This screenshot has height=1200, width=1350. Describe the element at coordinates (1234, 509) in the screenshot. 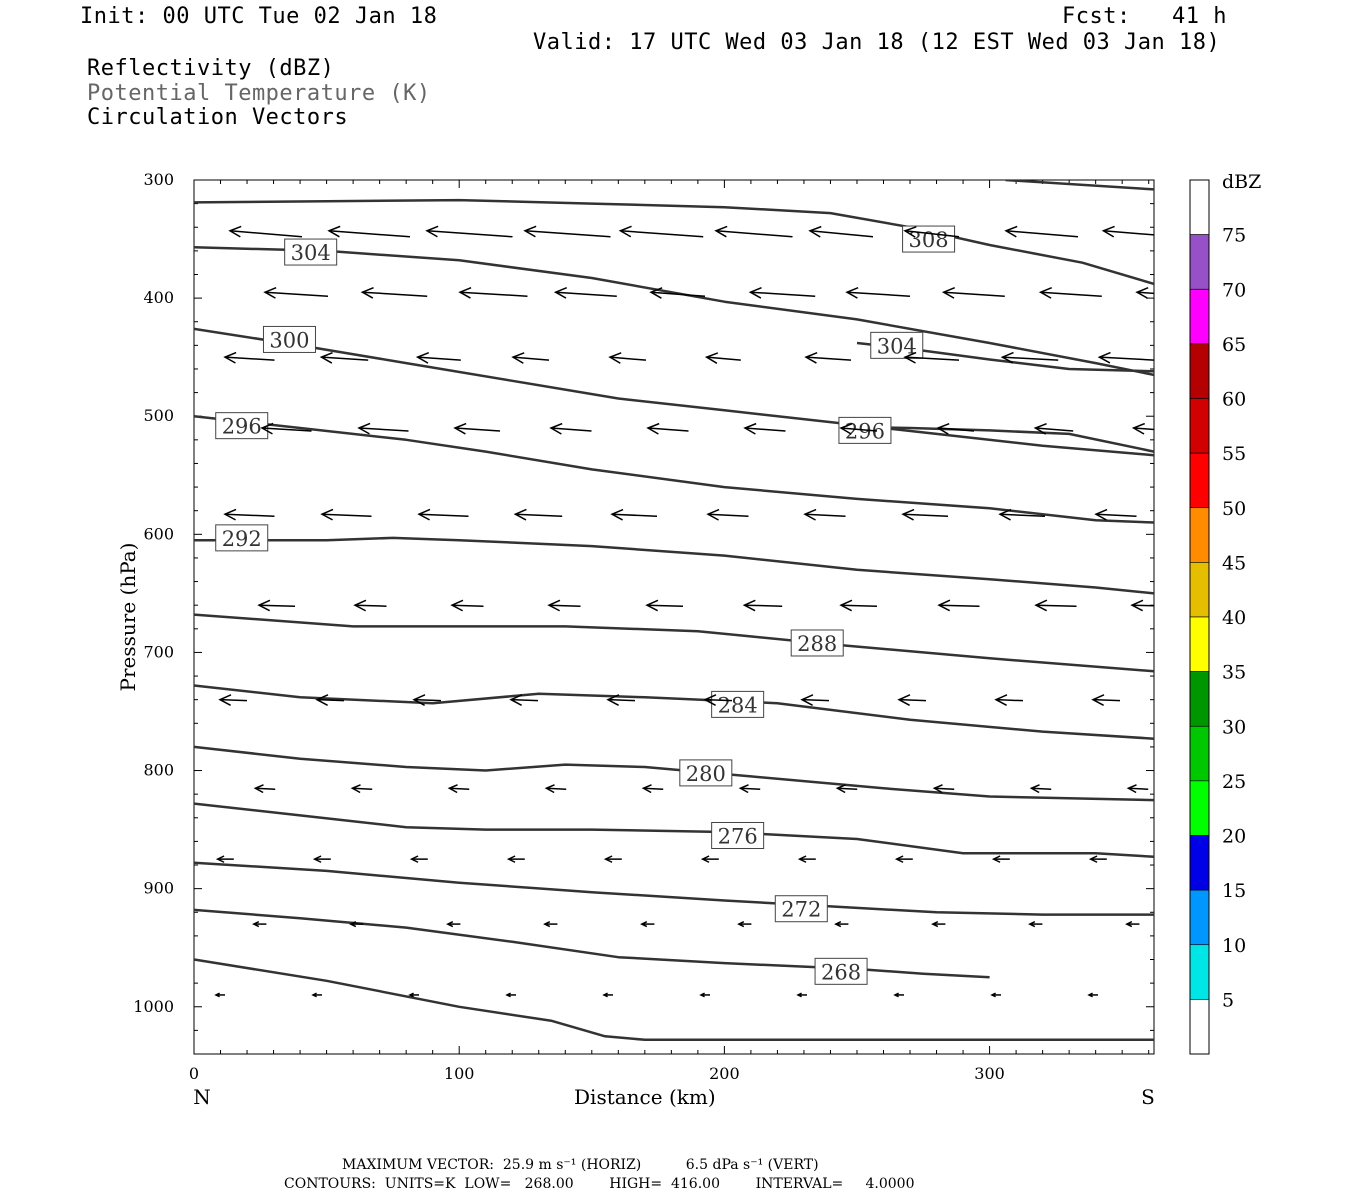

I see `colorbar-tick-label: 50` at that location.